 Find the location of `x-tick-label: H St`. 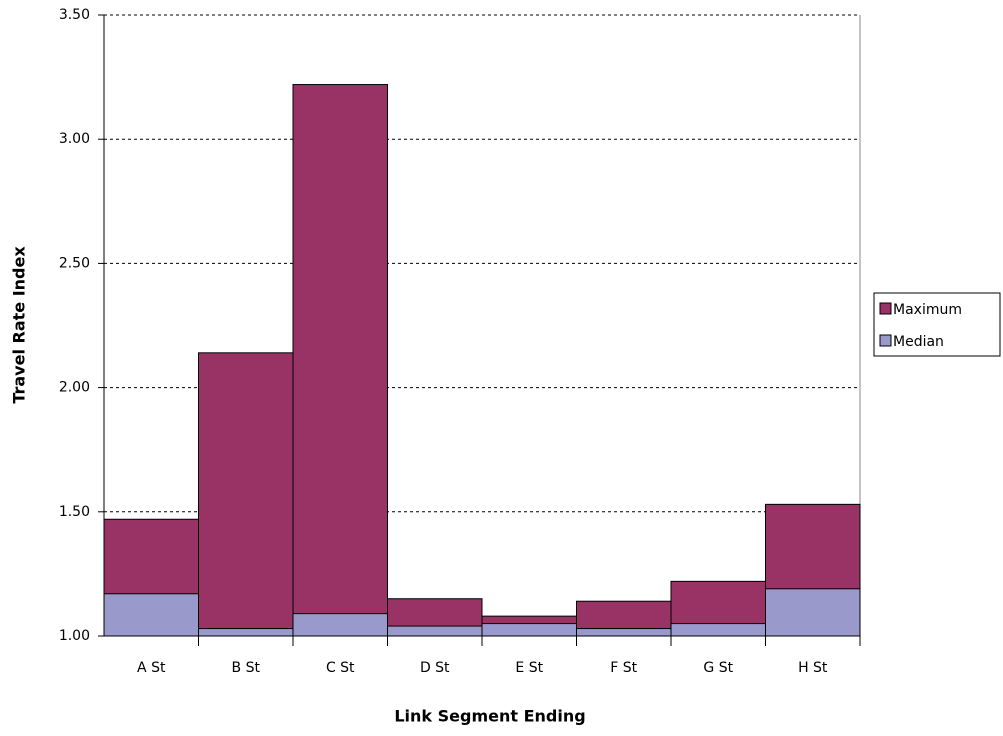

x-tick-label: H St is located at coordinates (813, 668).